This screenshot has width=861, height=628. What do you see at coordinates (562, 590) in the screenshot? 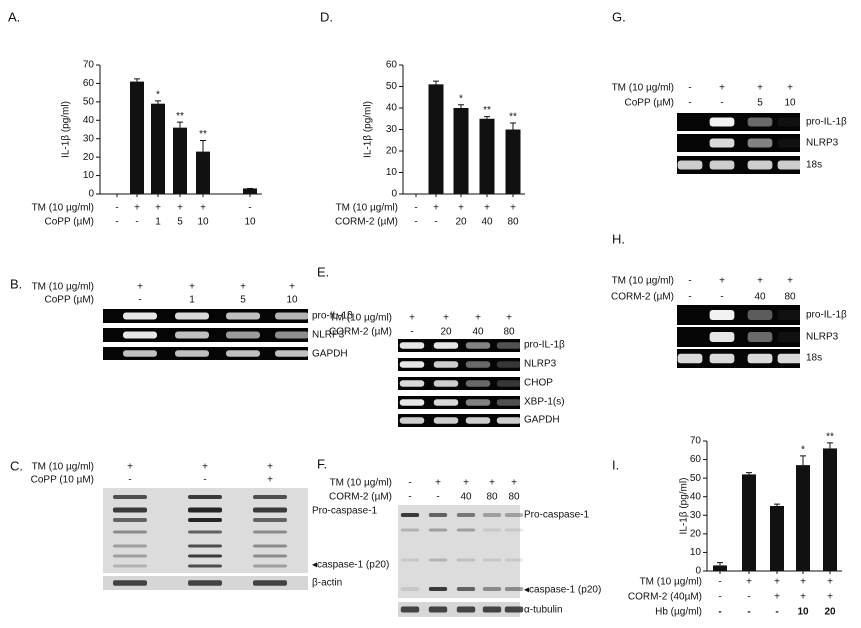
I see `band-label: ◂caspase-1 (p20)` at bounding box center [562, 590].